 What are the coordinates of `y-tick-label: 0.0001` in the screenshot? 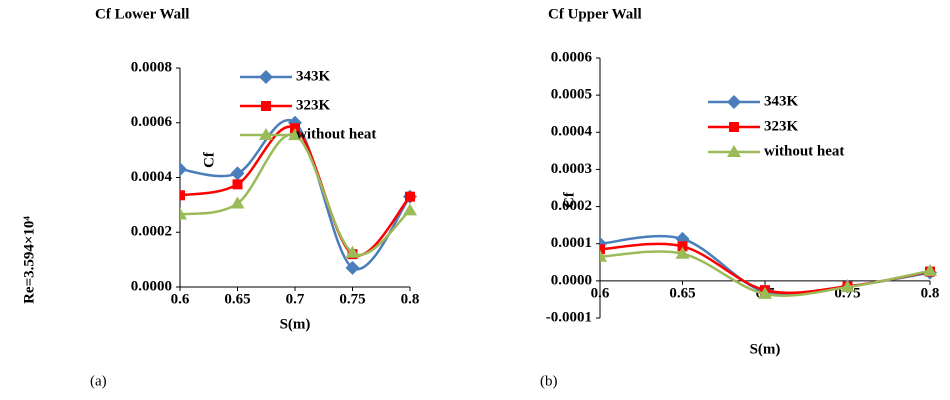 It's located at (571, 243).